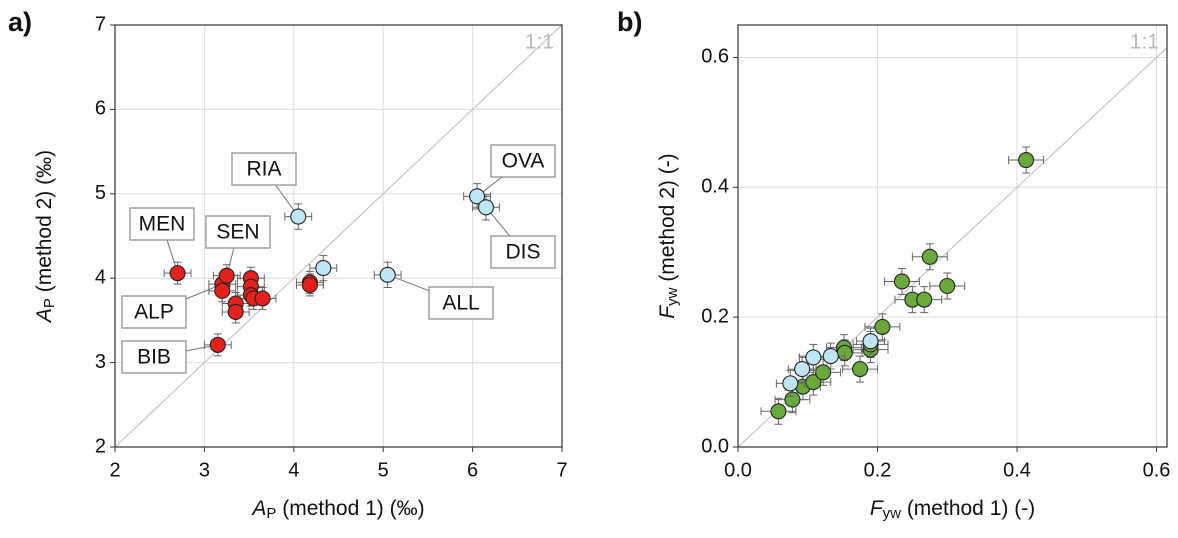 The height and width of the screenshot is (538, 1178). What do you see at coordinates (44, 224) in the screenshot?
I see `axis-label-text: (method 2) (‰)` at bounding box center [44, 224].